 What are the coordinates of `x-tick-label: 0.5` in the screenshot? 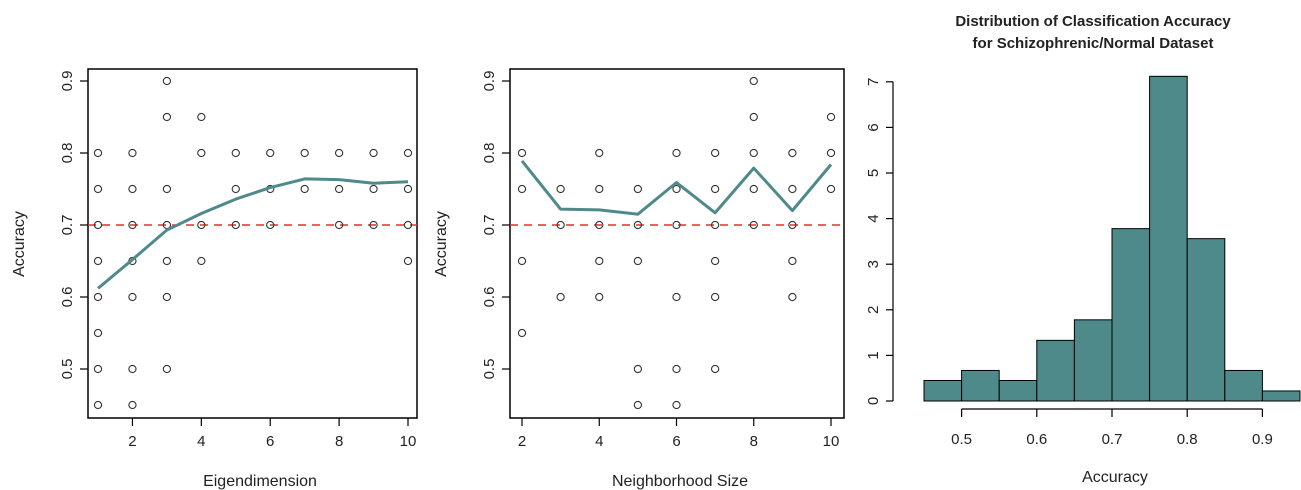 It's located at (961, 439).